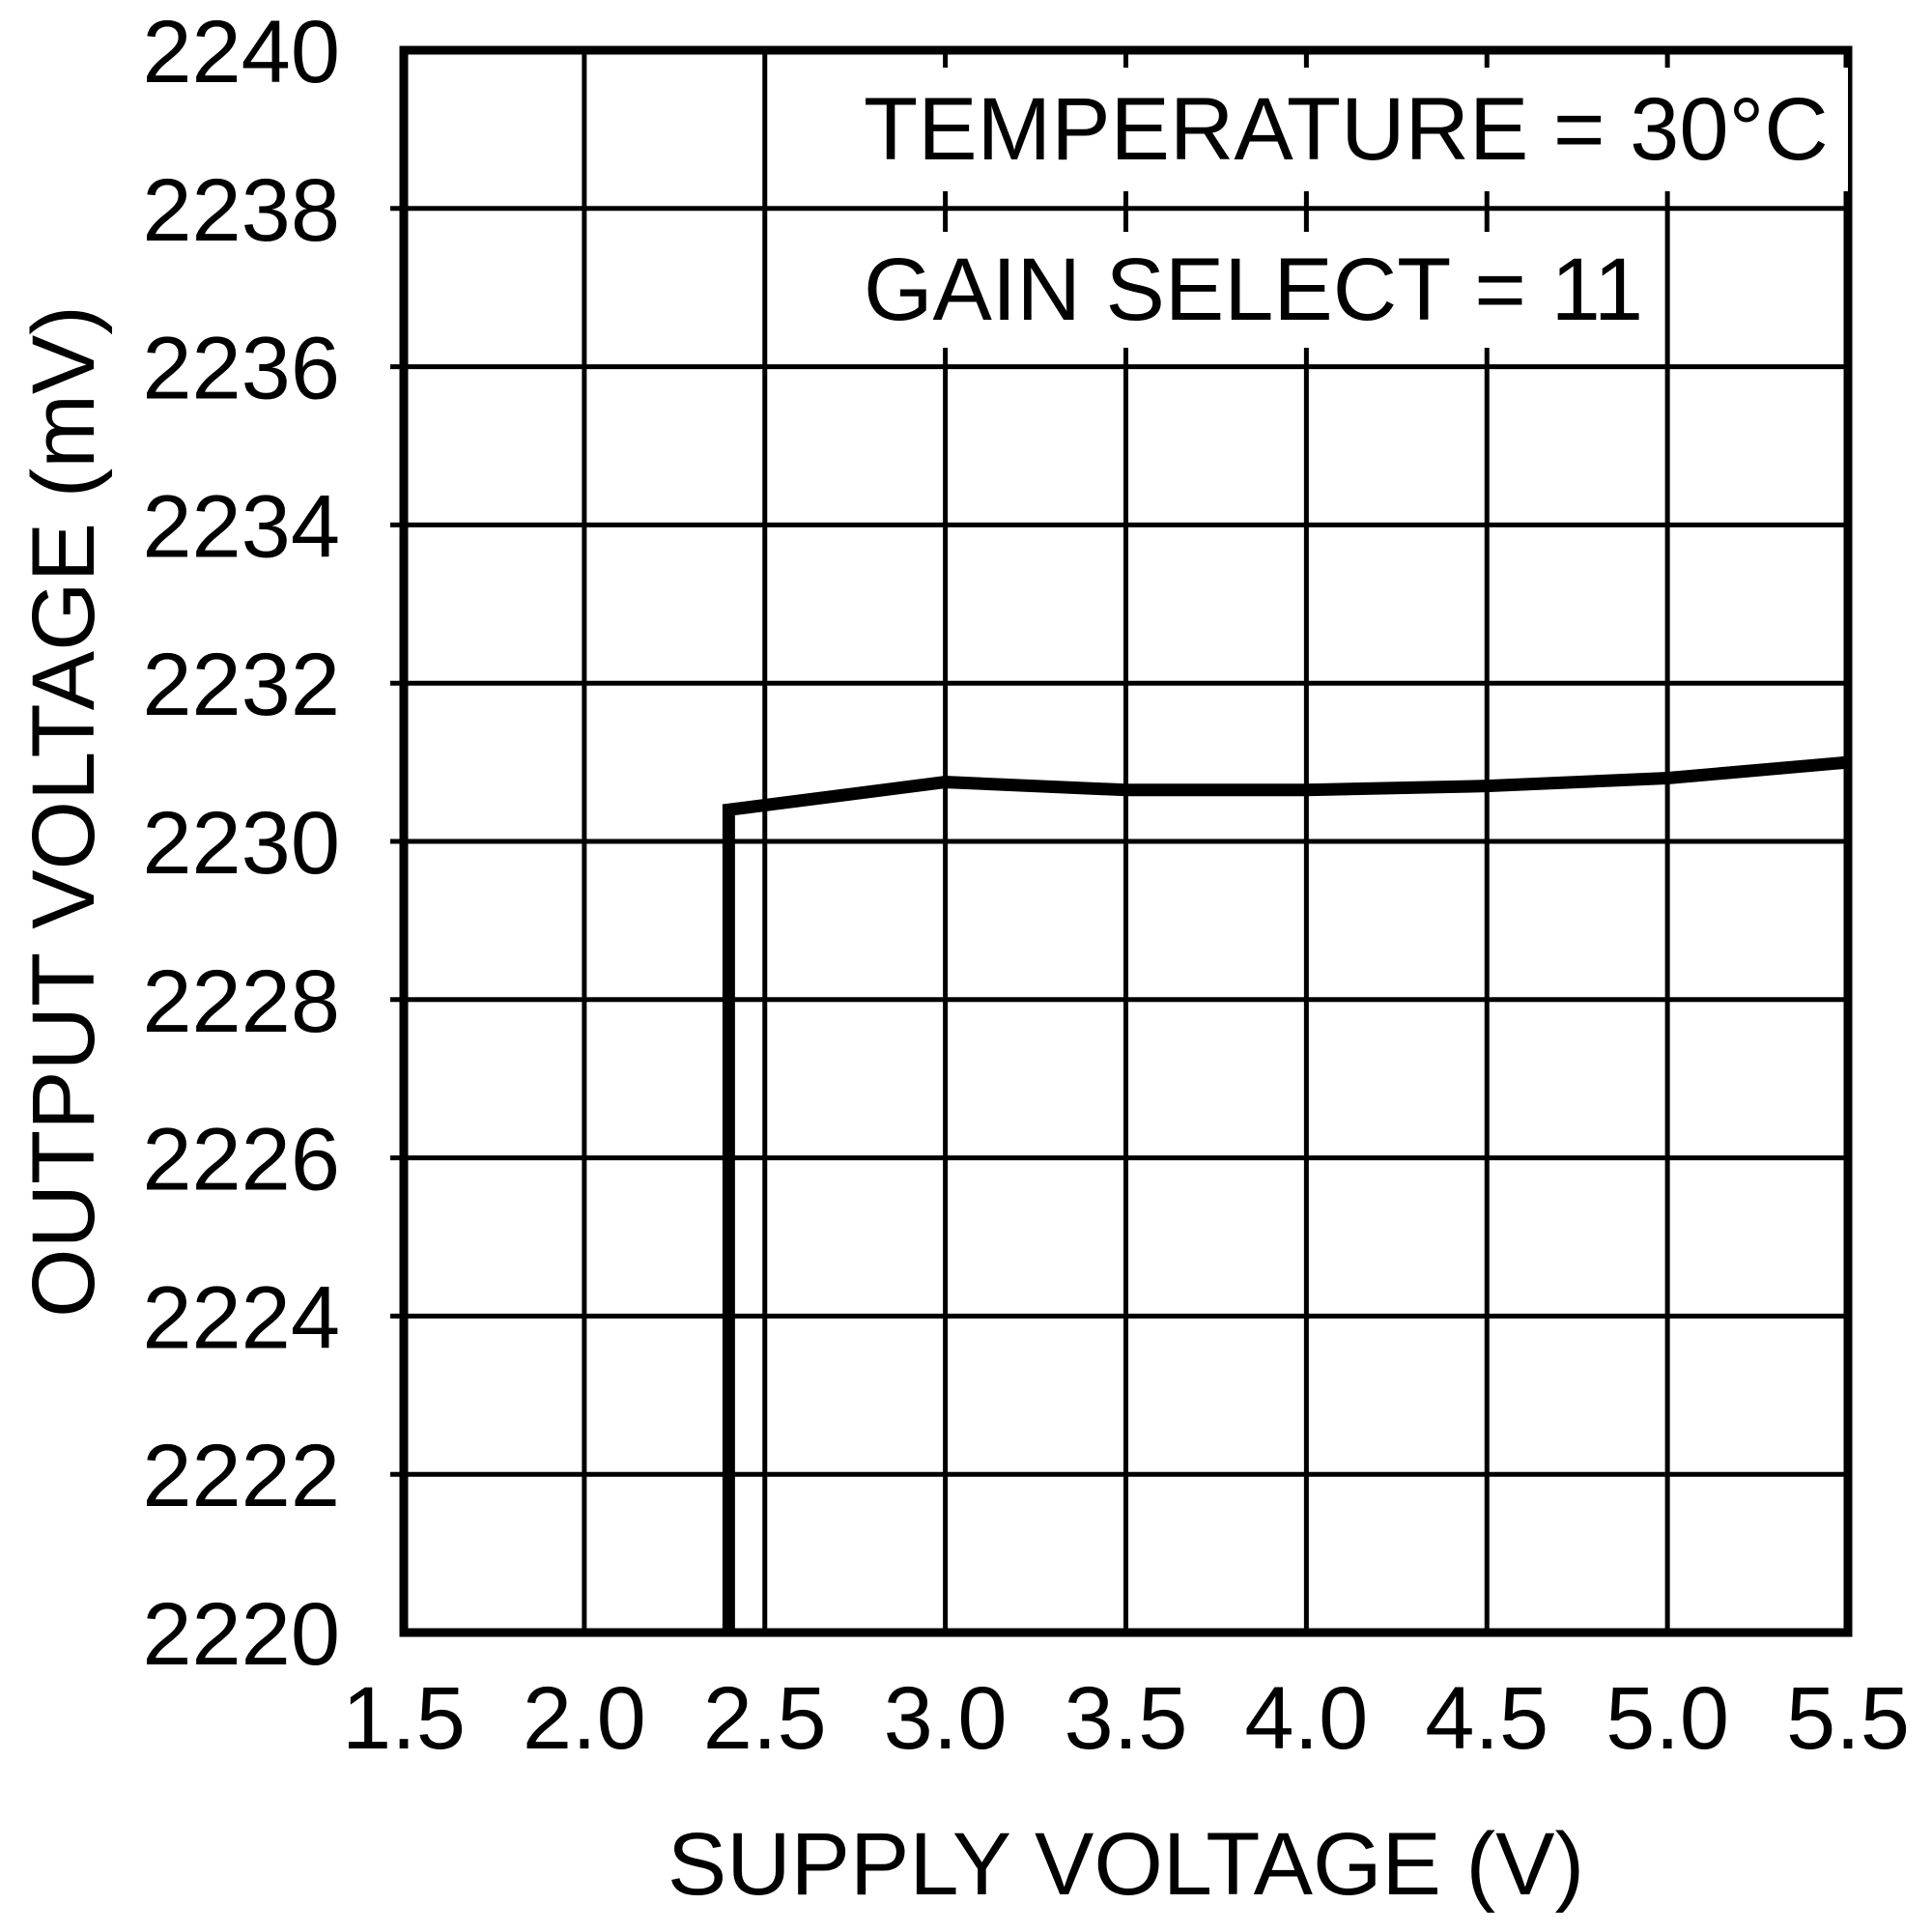 The height and width of the screenshot is (1932, 1932). I want to click on annotation-temperature: TEMPERATURE = 30°C, so click(1344, 129).